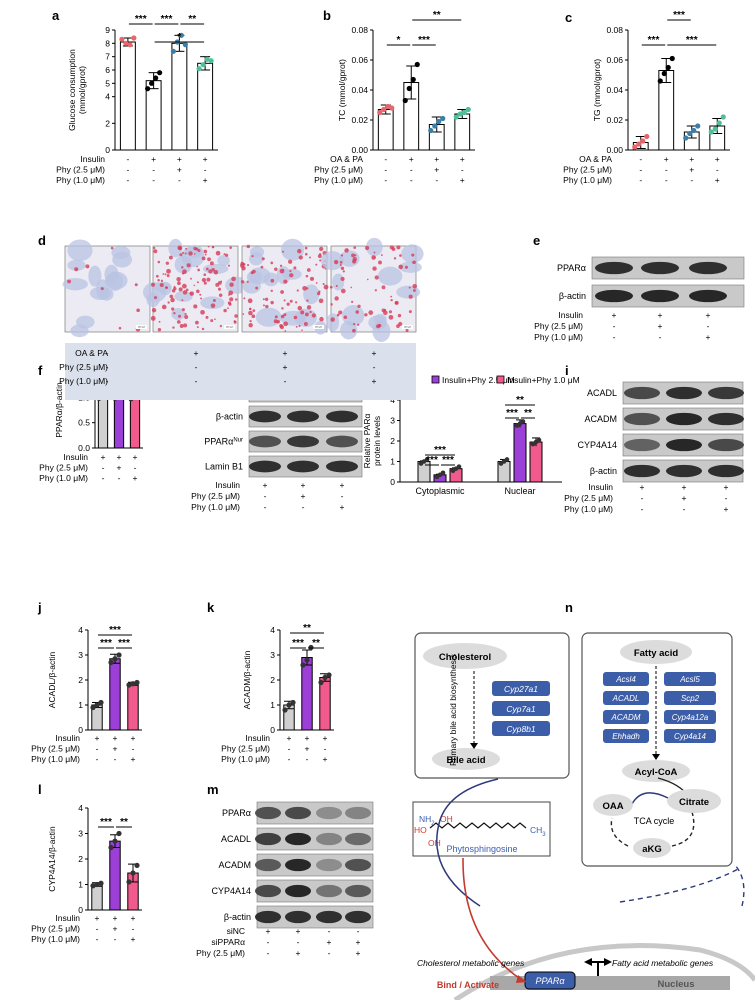  I want to click on molecule-oh: OH, so click(434, 843).